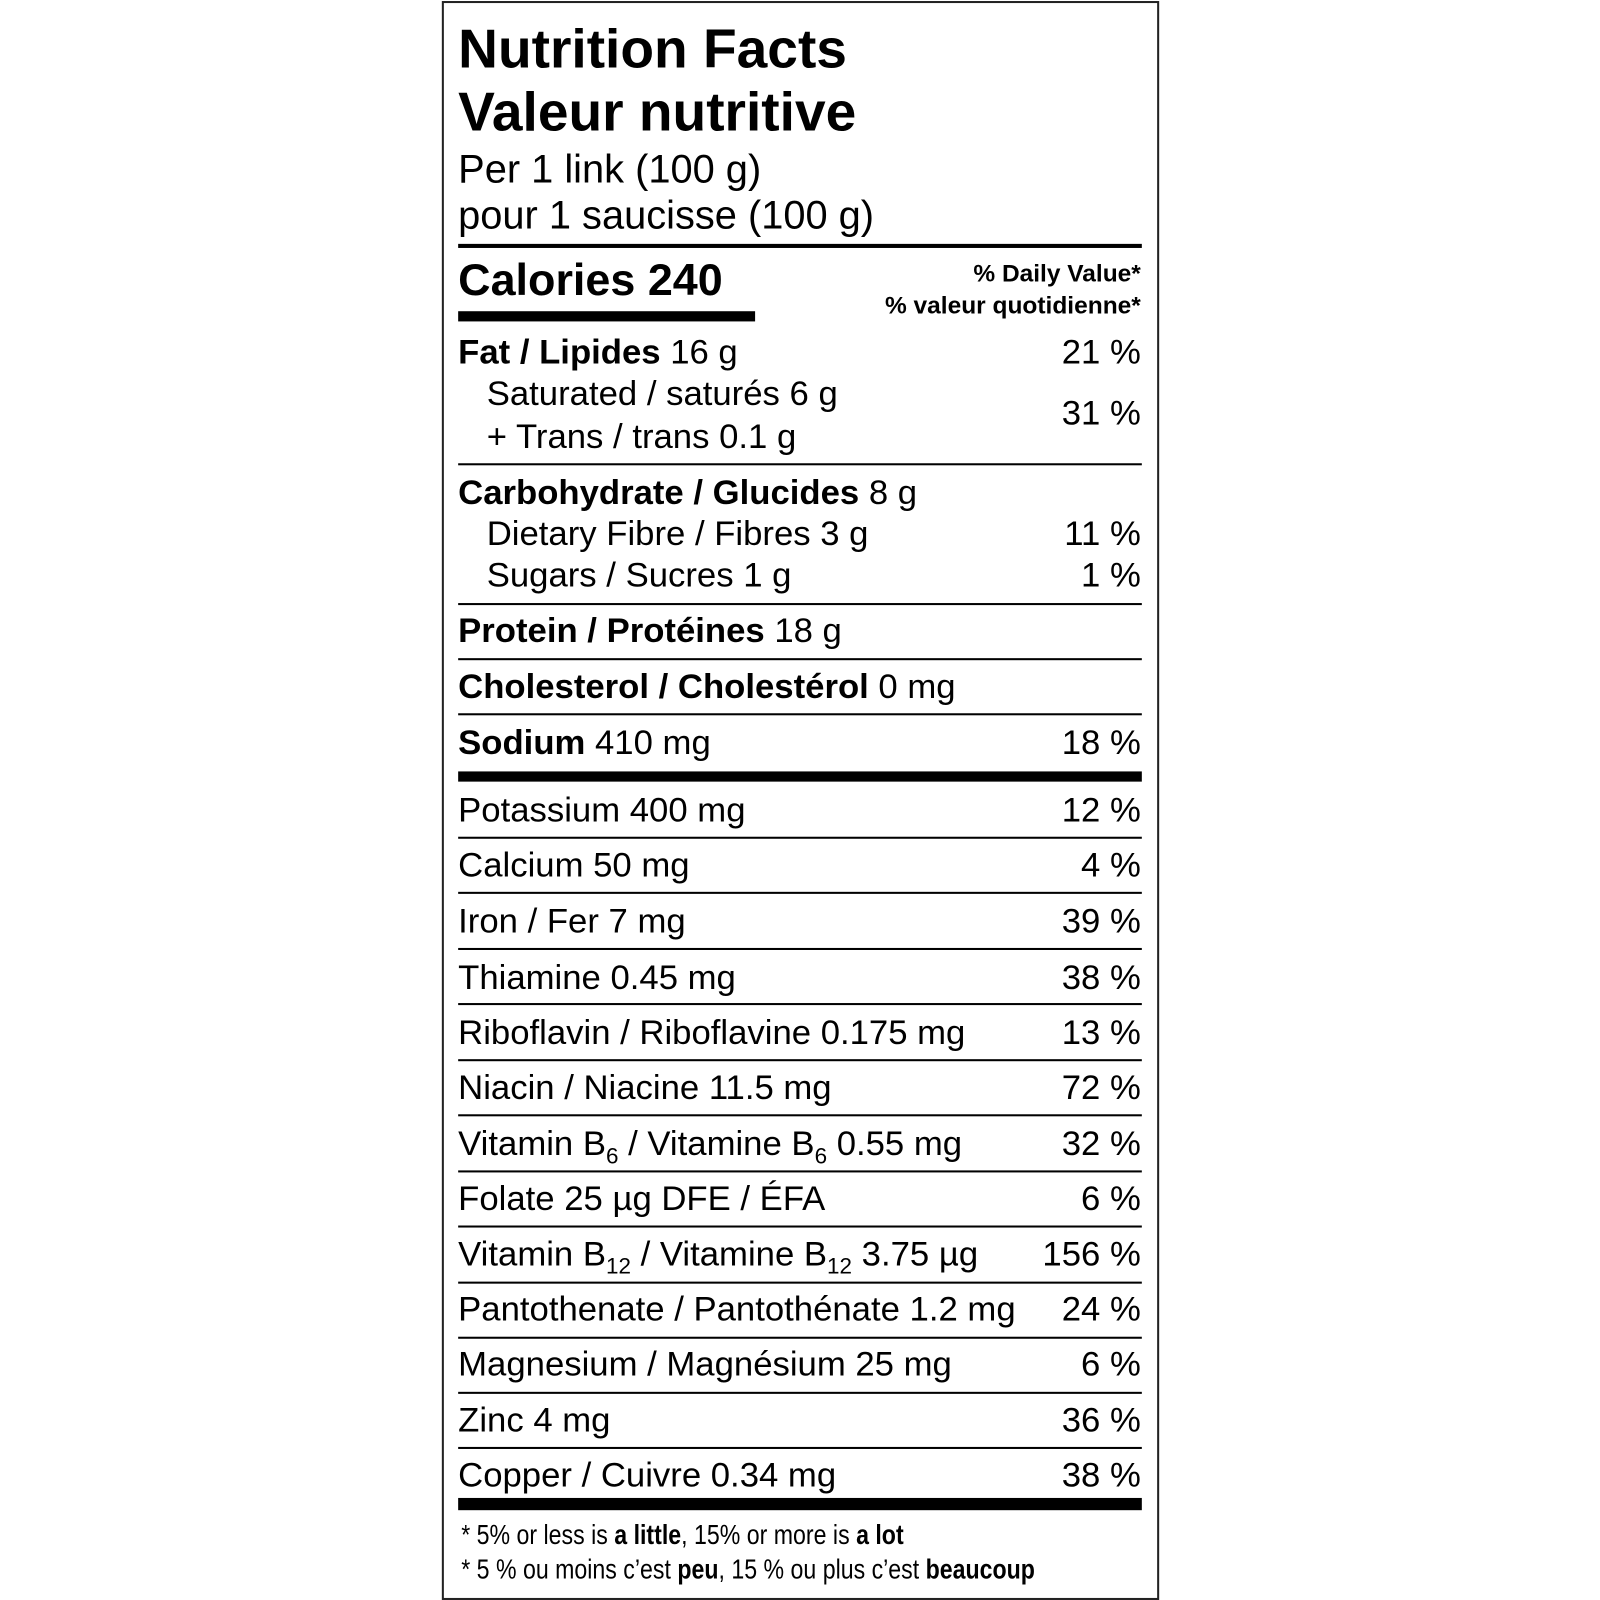  I want to click on nutrient-dv: 156 %, so click(1091, 1254).